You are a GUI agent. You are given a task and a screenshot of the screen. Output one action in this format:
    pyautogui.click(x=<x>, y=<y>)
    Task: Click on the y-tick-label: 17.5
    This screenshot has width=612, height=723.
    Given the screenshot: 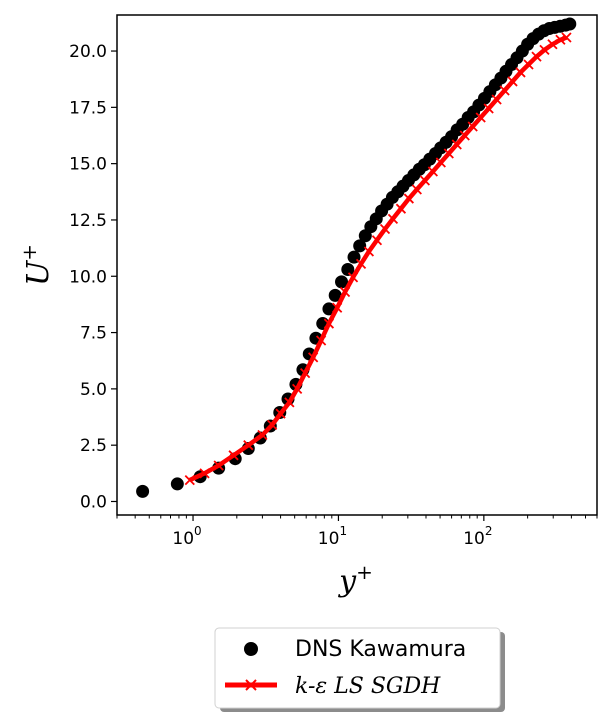 What is the action you would take?
    pyautogui.click(x=88, y=108)
    